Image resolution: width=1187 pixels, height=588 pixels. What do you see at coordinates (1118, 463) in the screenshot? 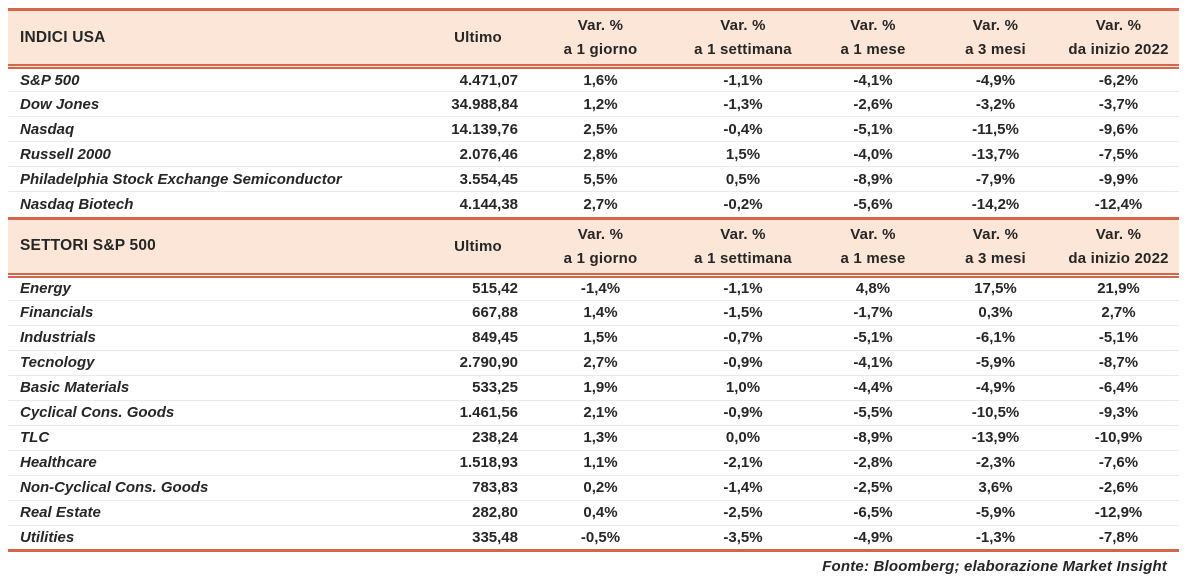
I see `var-inizio-2022-value: -7,6%` at bounding box center [1118, 463].